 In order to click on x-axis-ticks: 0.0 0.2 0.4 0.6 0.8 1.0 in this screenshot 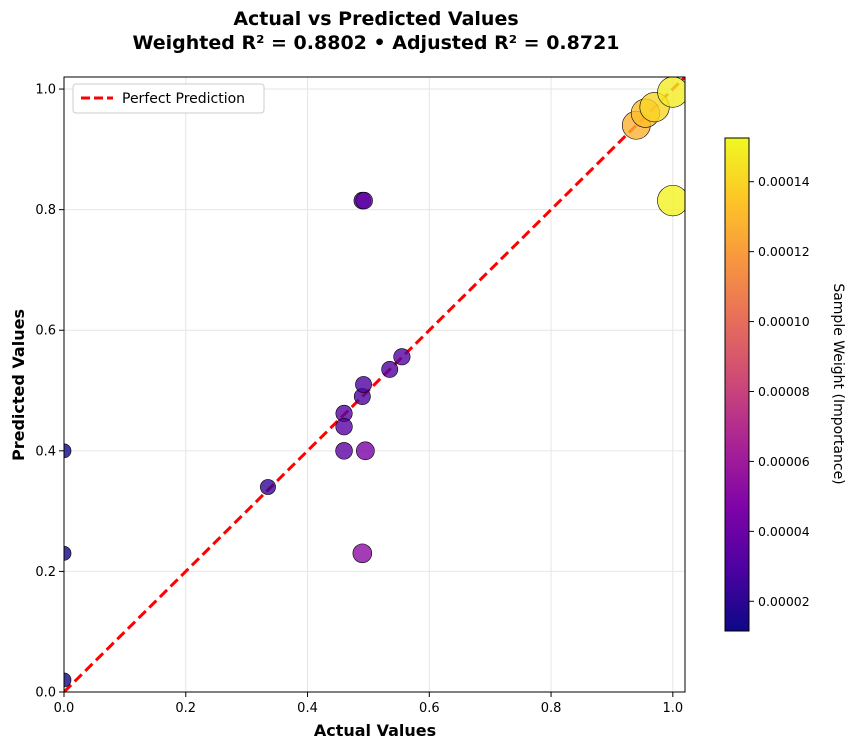, I will do `click(368, 704)`.